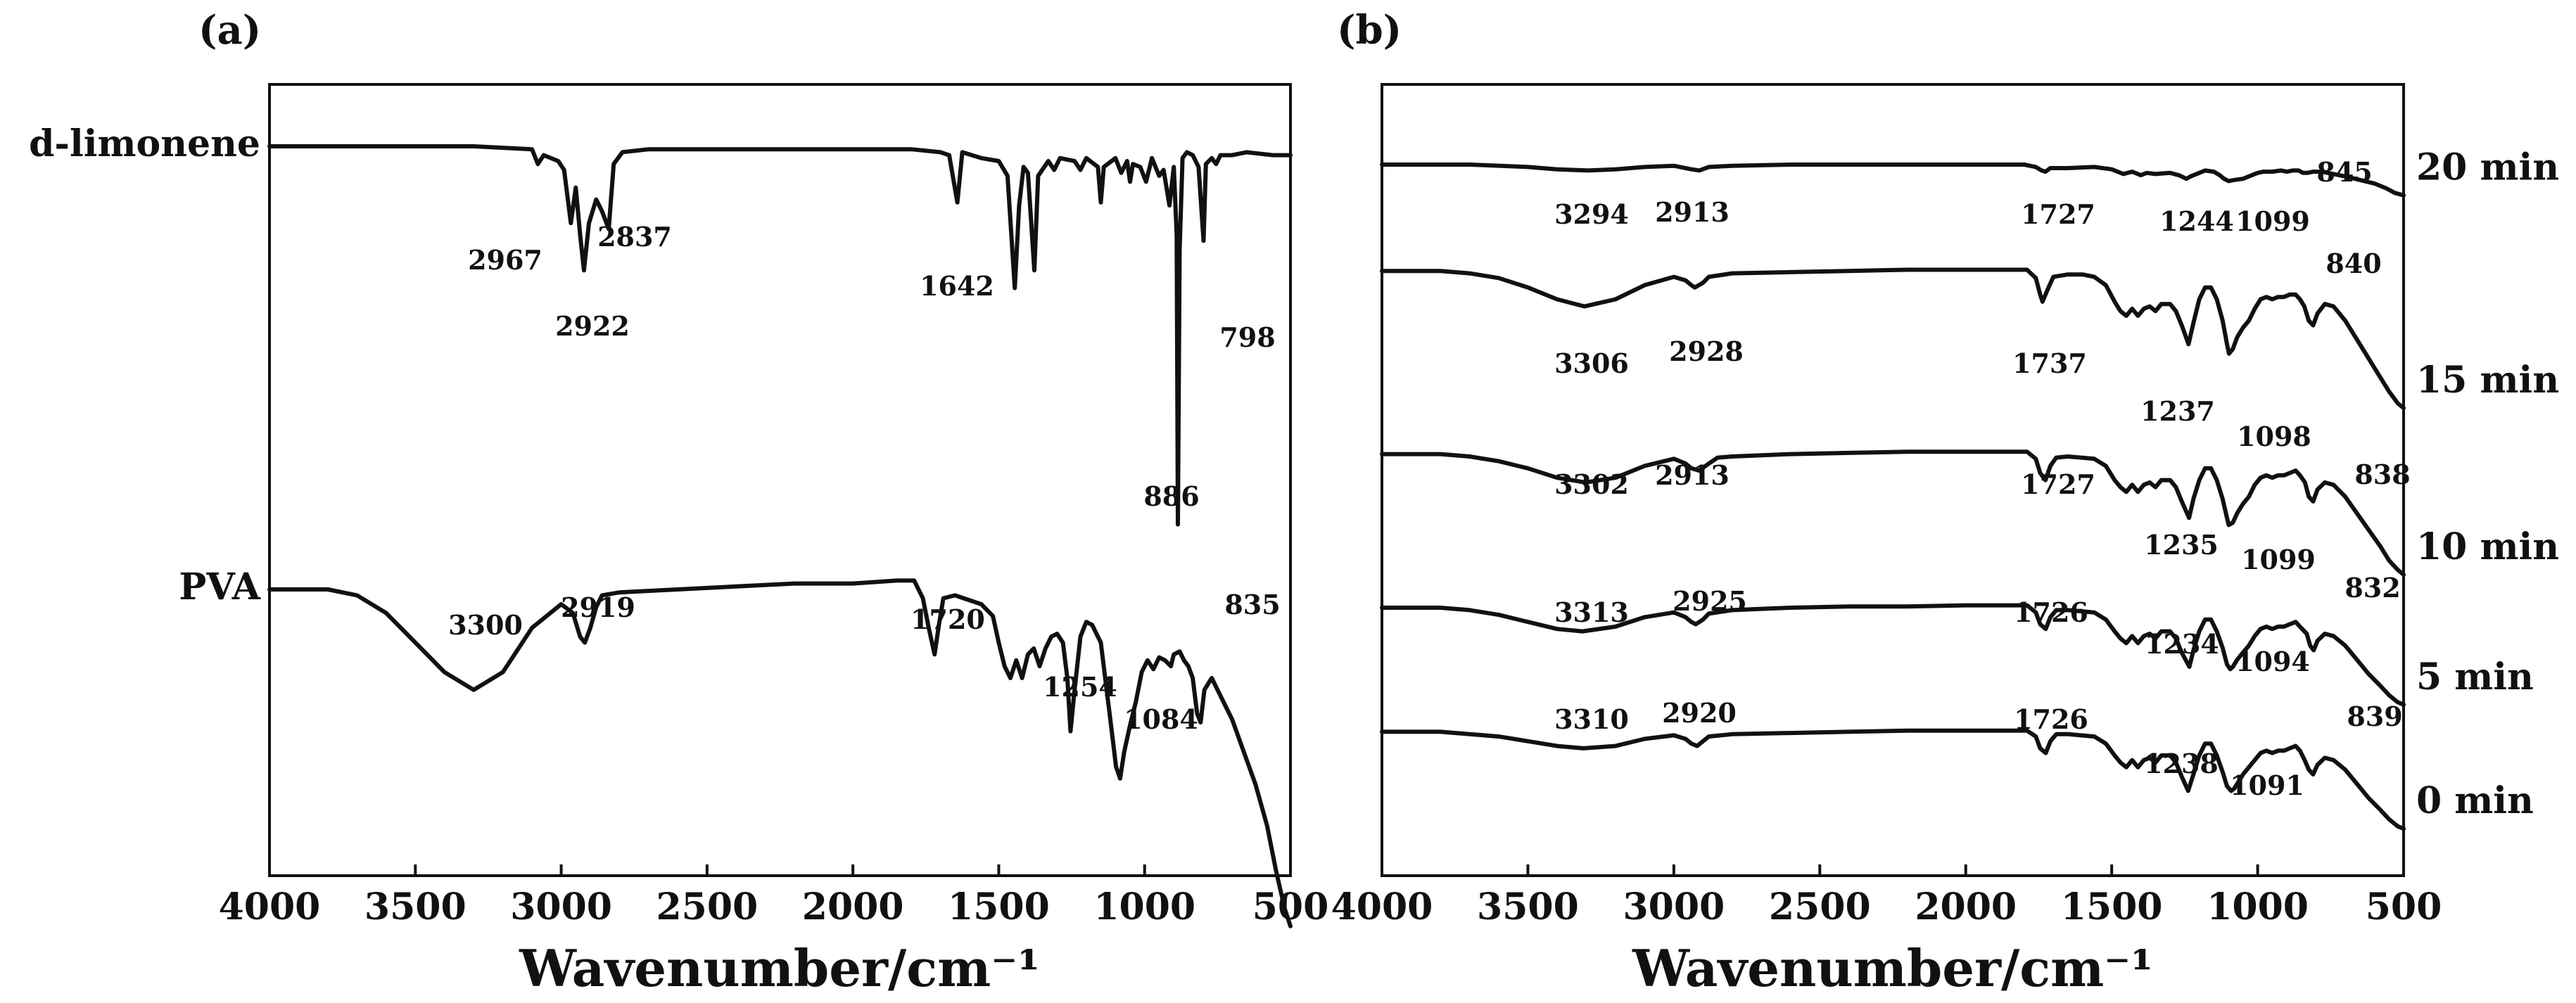  I want to click on peak-label: 2919, so click(598, 607).